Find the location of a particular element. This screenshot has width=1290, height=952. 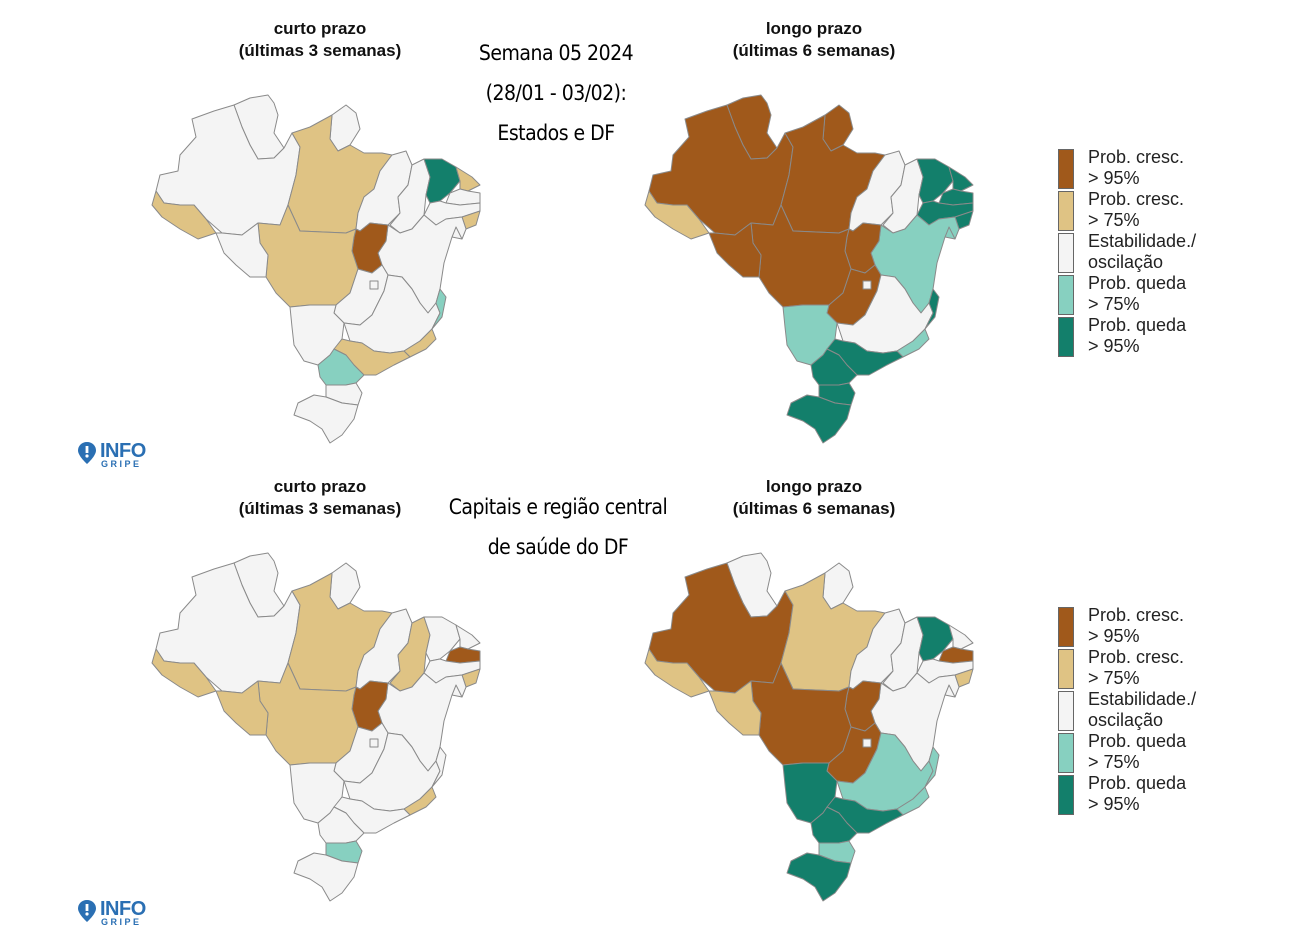

week-title-line2: (28/01 - 03/02): is located at coordinates (556, 93).